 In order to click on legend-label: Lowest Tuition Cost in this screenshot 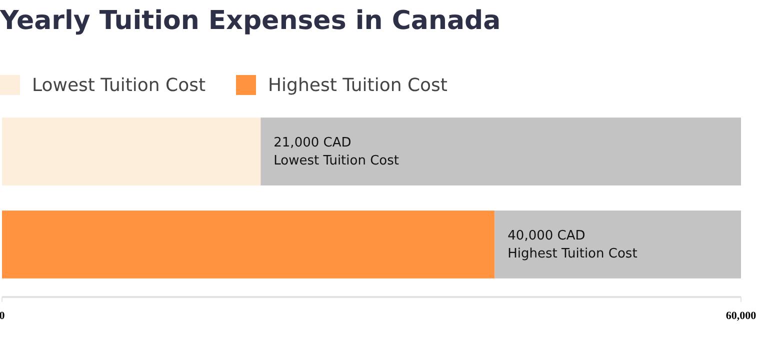, I will do `click(119, 85)`.